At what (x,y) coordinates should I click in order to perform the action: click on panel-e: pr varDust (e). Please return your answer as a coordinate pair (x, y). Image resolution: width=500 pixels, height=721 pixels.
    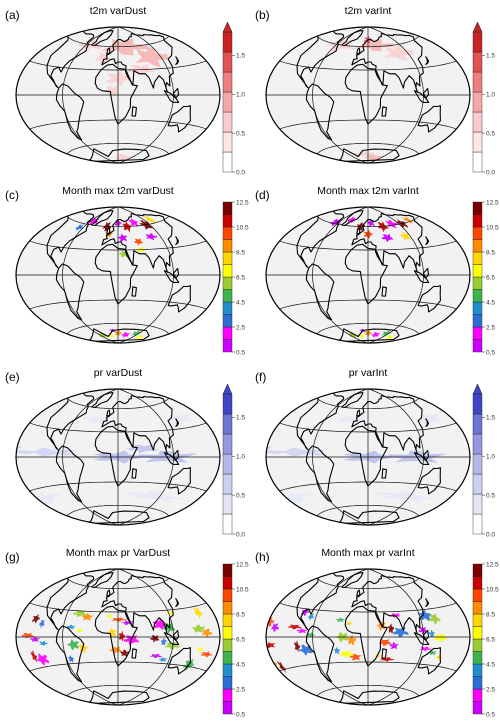
    Looking at the image, I should click on (113, 446).